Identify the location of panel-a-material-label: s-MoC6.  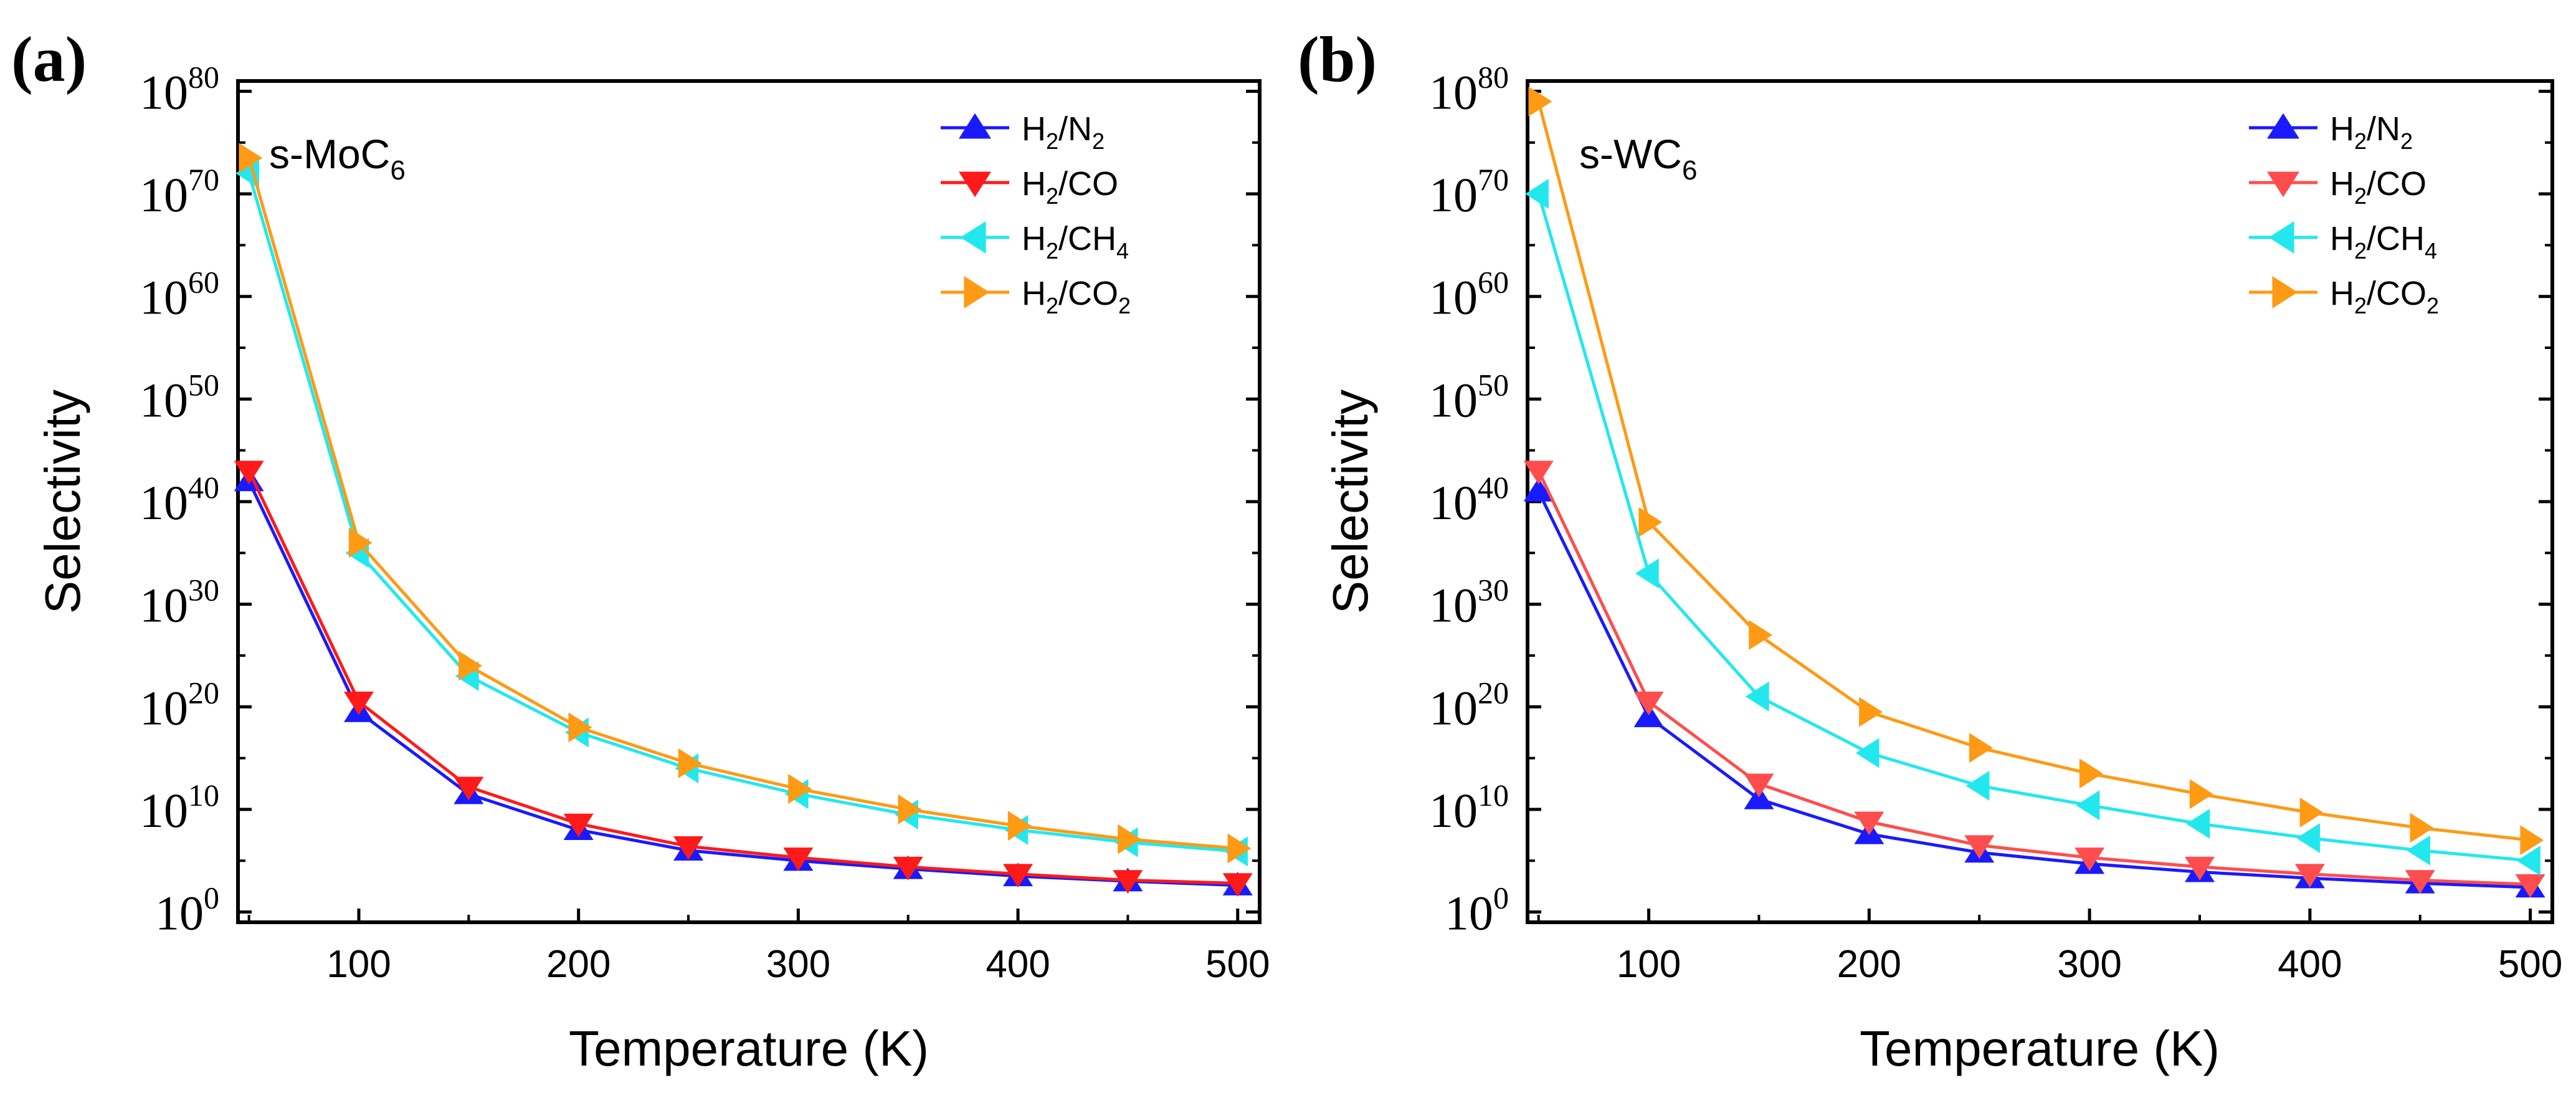
(337, 159).